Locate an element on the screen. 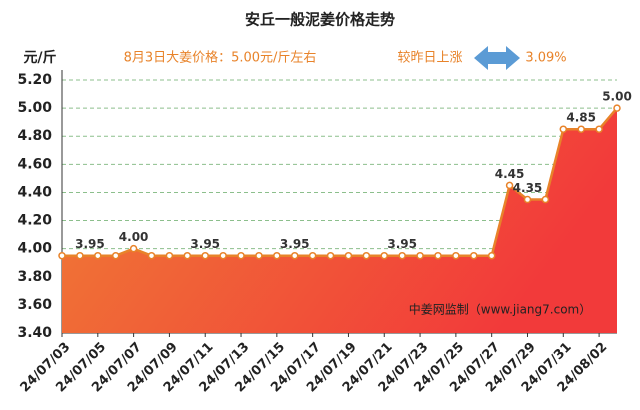 This screenshot has height=410, width=640. value-label: 4.45 is located at coordinates (510, 174).